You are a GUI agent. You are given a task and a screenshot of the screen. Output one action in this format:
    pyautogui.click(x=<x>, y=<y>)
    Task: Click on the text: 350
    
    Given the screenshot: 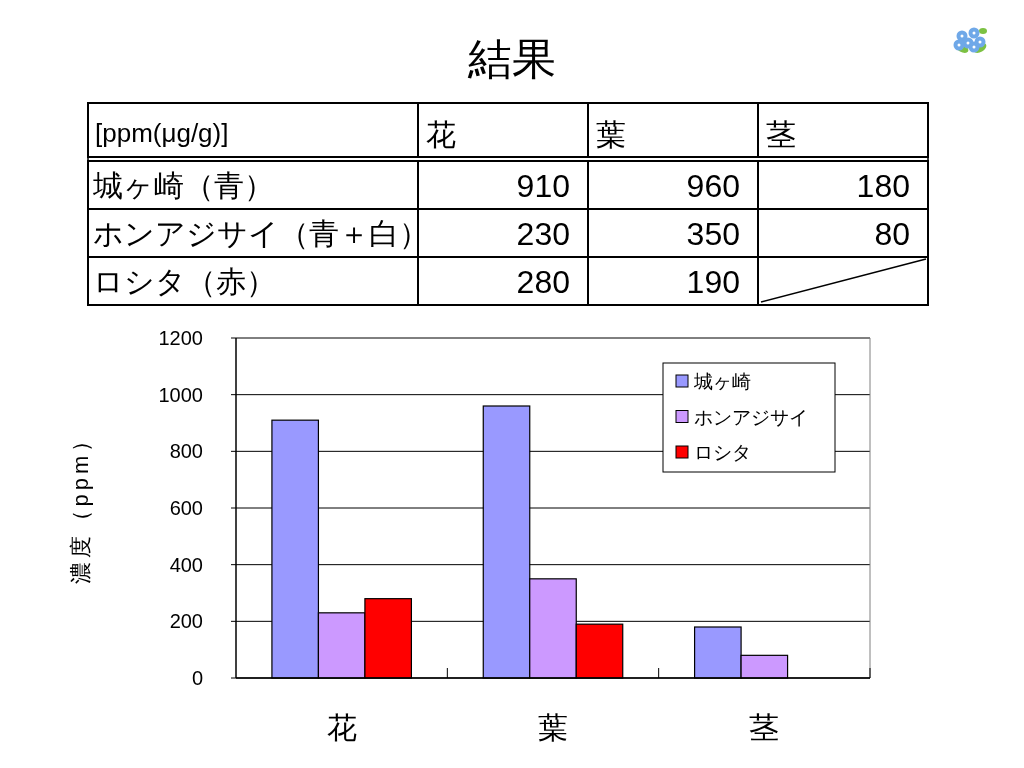 What is the action you would take?
    pyautogui.click(x=713, y=234)
    